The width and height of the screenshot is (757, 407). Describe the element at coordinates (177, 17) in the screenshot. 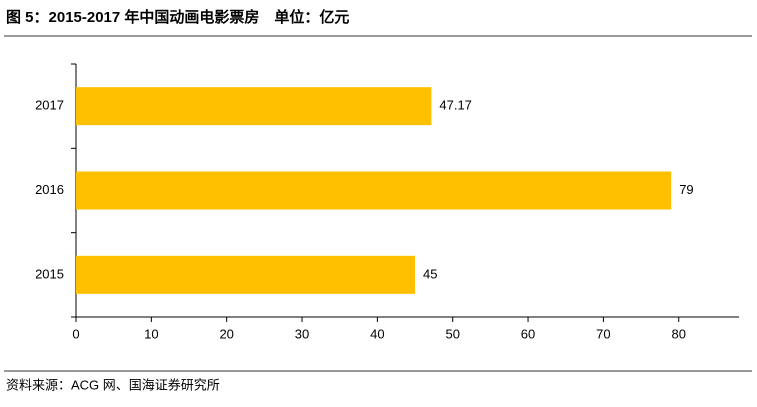

I see `chart-title: 图 5：2015-2017 年中国动画电影票房 单位：亿元` at that location.